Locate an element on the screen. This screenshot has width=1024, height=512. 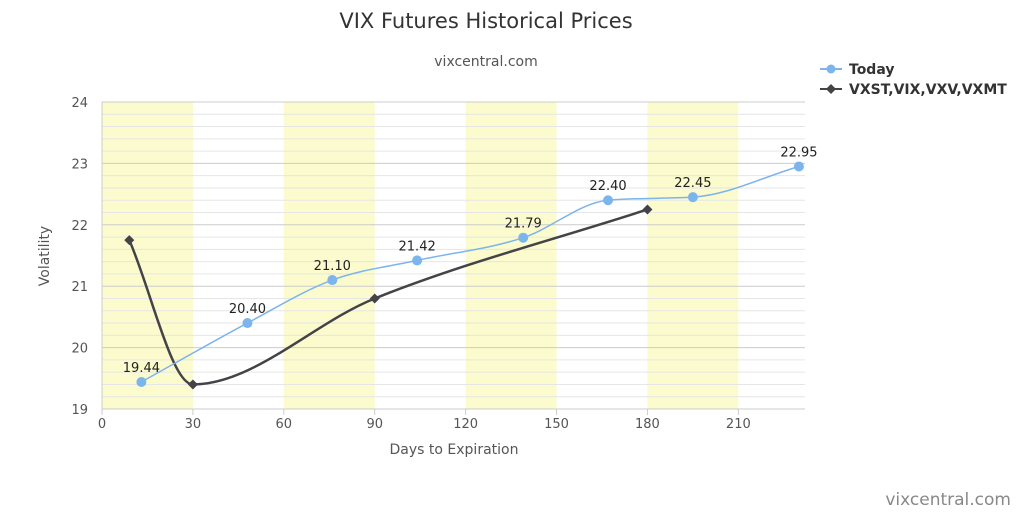
y-tick-label-3: 22 is located at coordinates (79, 226).